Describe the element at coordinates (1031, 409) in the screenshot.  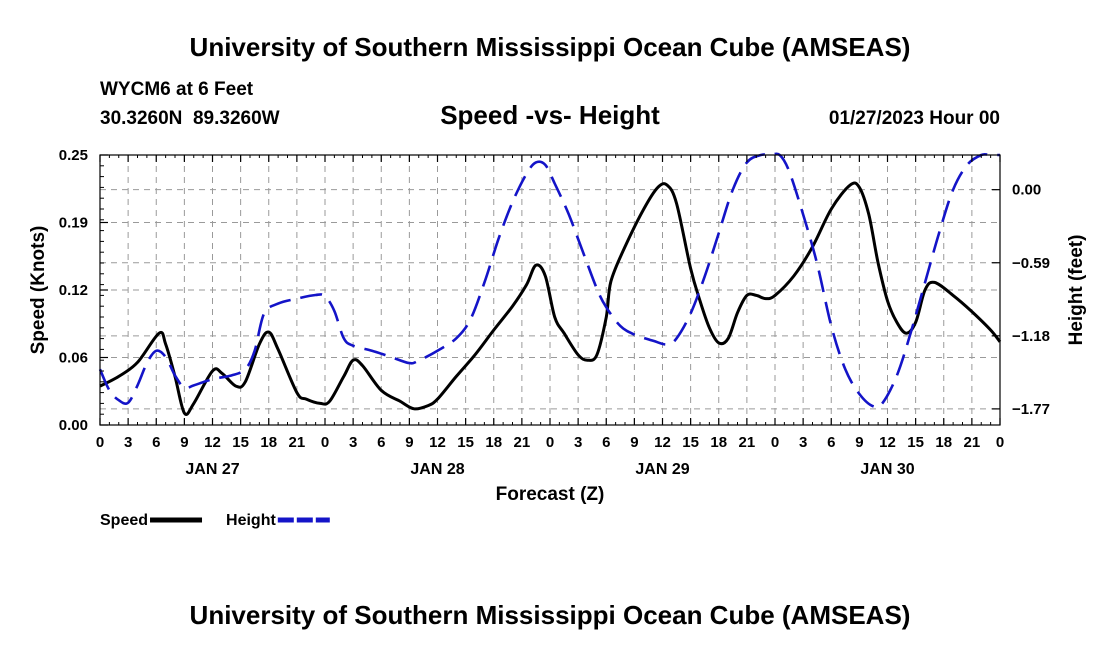
I see `y-tick-label-right: −1.77` at that location.